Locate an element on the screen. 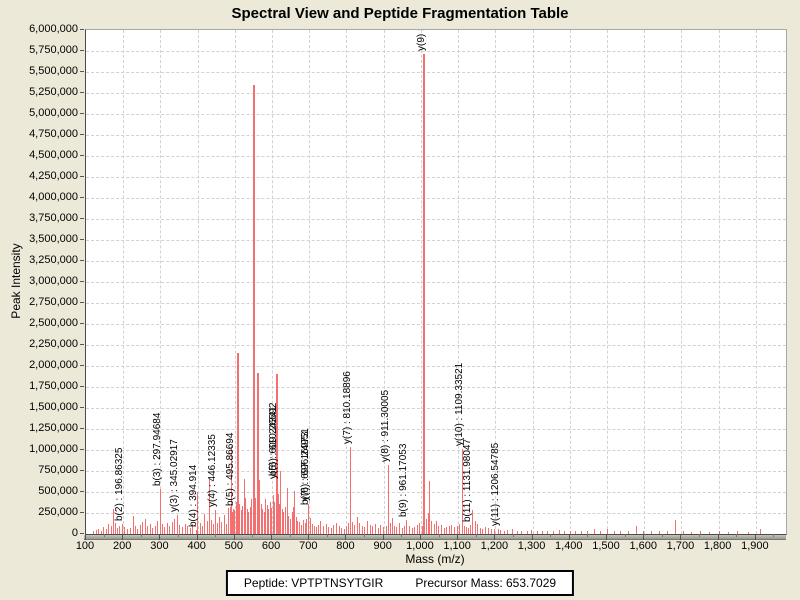  y-tick-label: 6,000,000 is located at coordinates (53, 29).